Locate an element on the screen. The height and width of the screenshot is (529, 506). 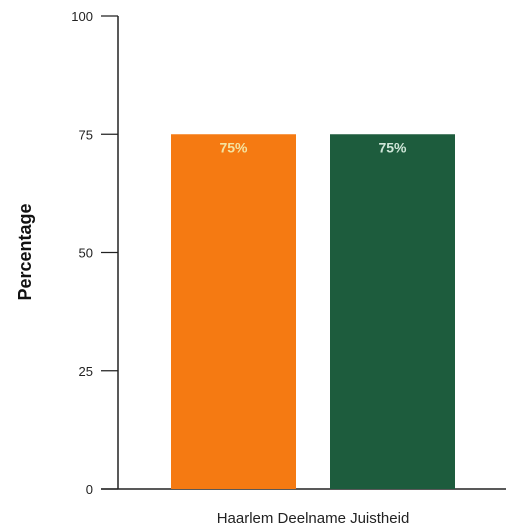
y-tick-label: 75 is located at coordinates (86, 134).